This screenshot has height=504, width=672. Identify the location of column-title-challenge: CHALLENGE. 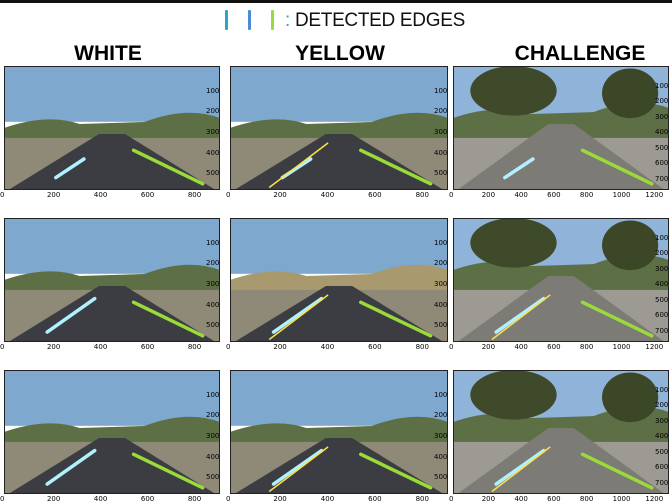
(580, 53).